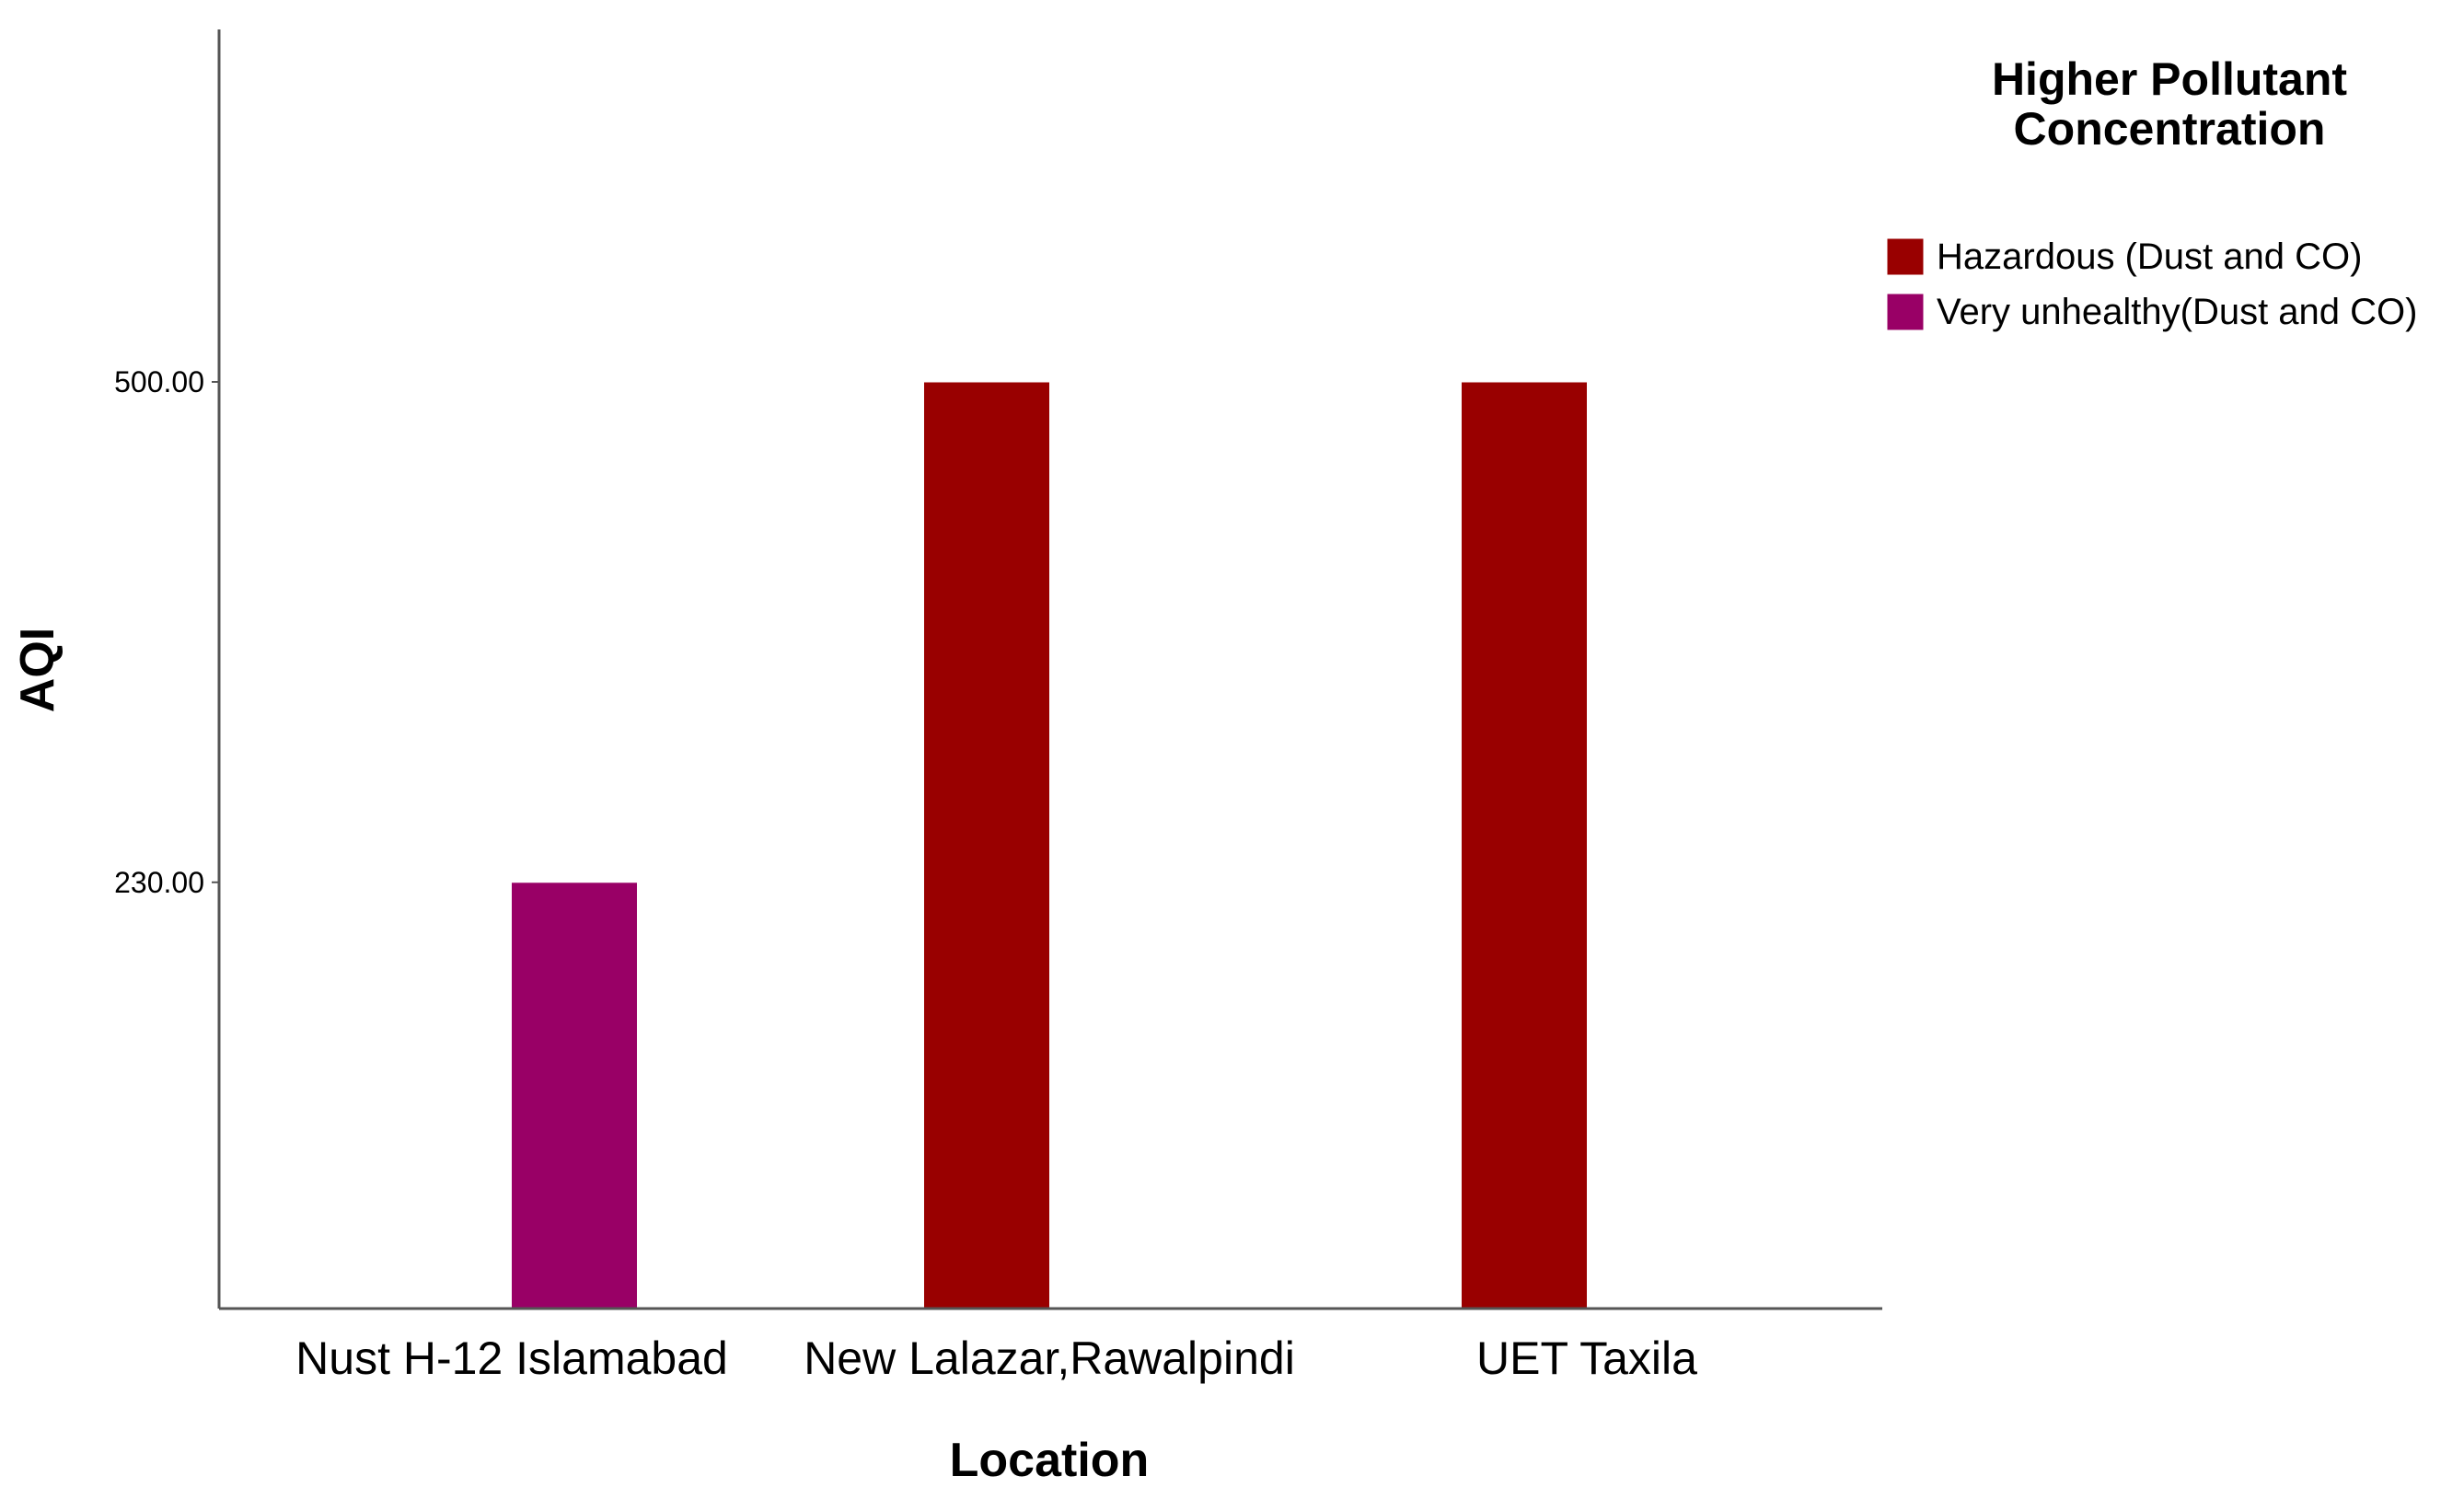 The width and height of the screenshot is (2464, 1511). What do you see at coordinates (159, 882) in the screenshot?
I see `y-tick-label: 230.00` at bounding box center [159, 882].